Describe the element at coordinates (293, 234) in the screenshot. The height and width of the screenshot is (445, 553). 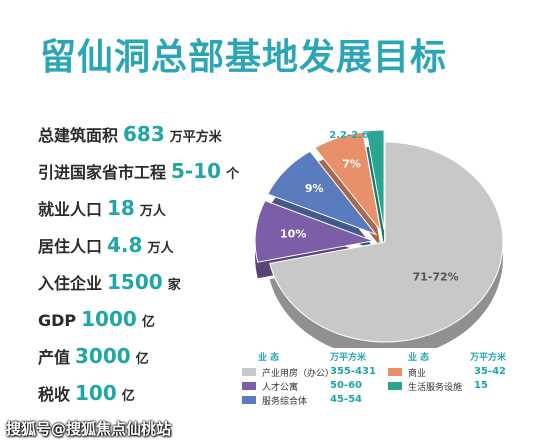
I see `pie-slice-label: 10%` at that location.